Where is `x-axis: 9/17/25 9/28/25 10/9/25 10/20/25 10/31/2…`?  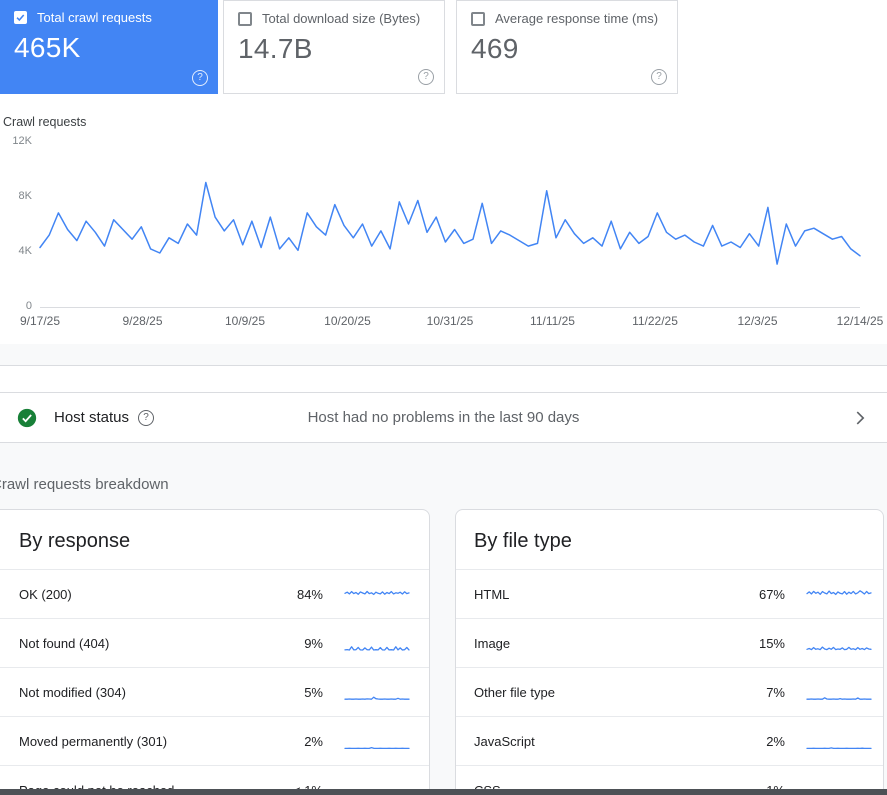
x-axis: 9/17/25 9/28/25 10/9/25 10/20/25 10/31/2… is located at coordinates (451, 322).